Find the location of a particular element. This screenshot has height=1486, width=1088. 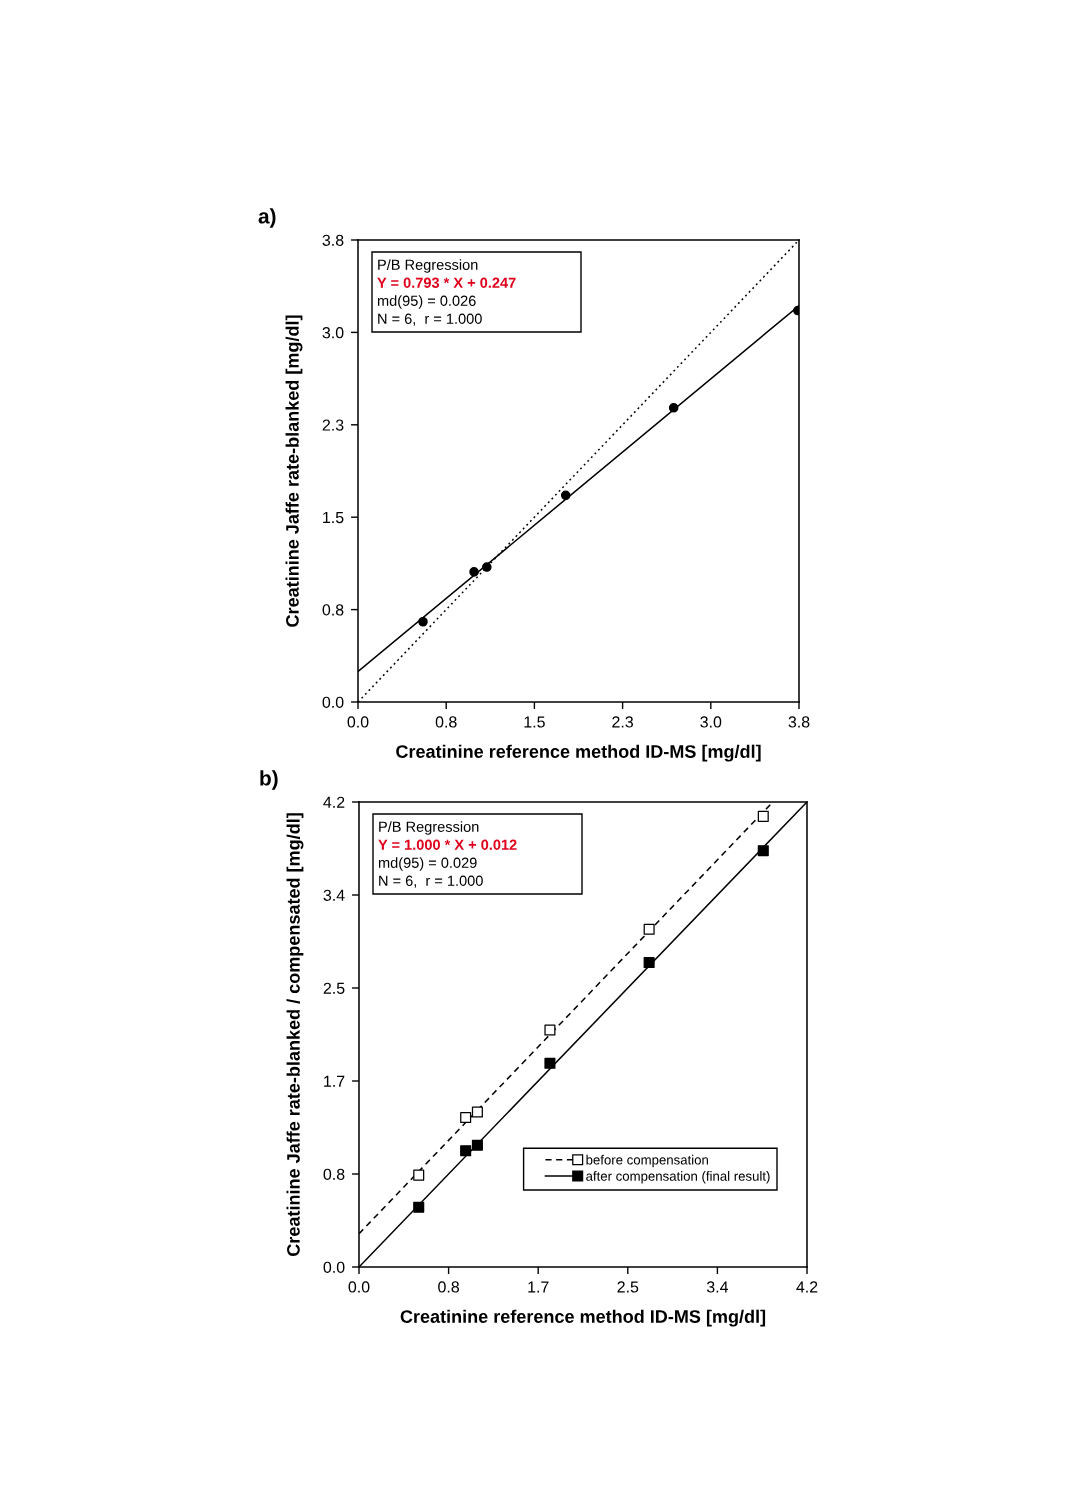

chart-title: a) is located at coordinates (267, 218).